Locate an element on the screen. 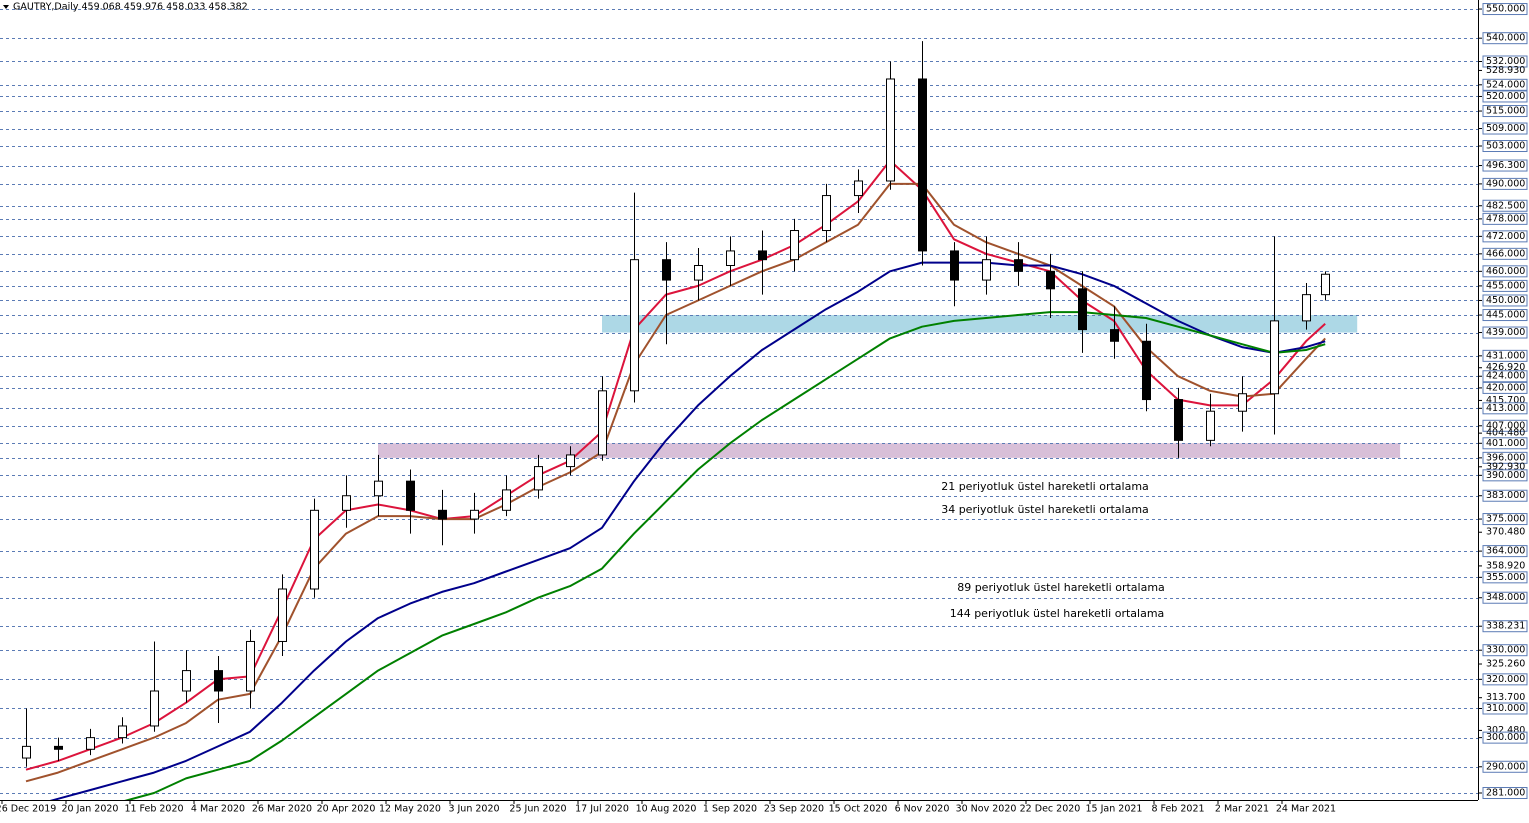  y-tick-label: 478.000 is located at coordinates (1505, 218).